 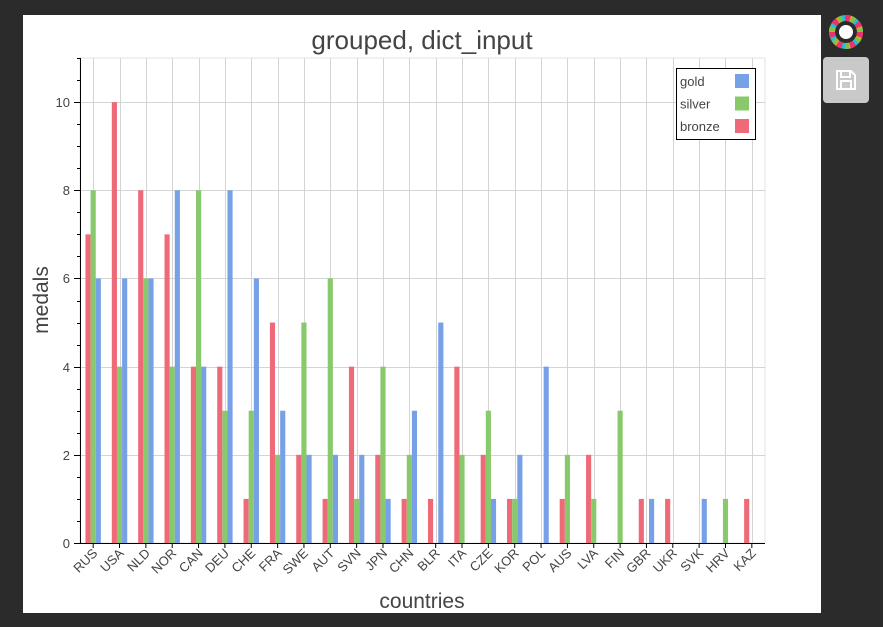 I want to click on x-tick-label-gbr: GBR, so click(x=638, y=561).